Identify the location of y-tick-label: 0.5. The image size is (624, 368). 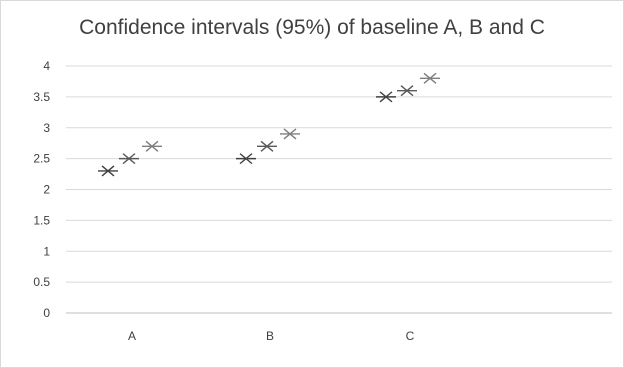
(41, 282).